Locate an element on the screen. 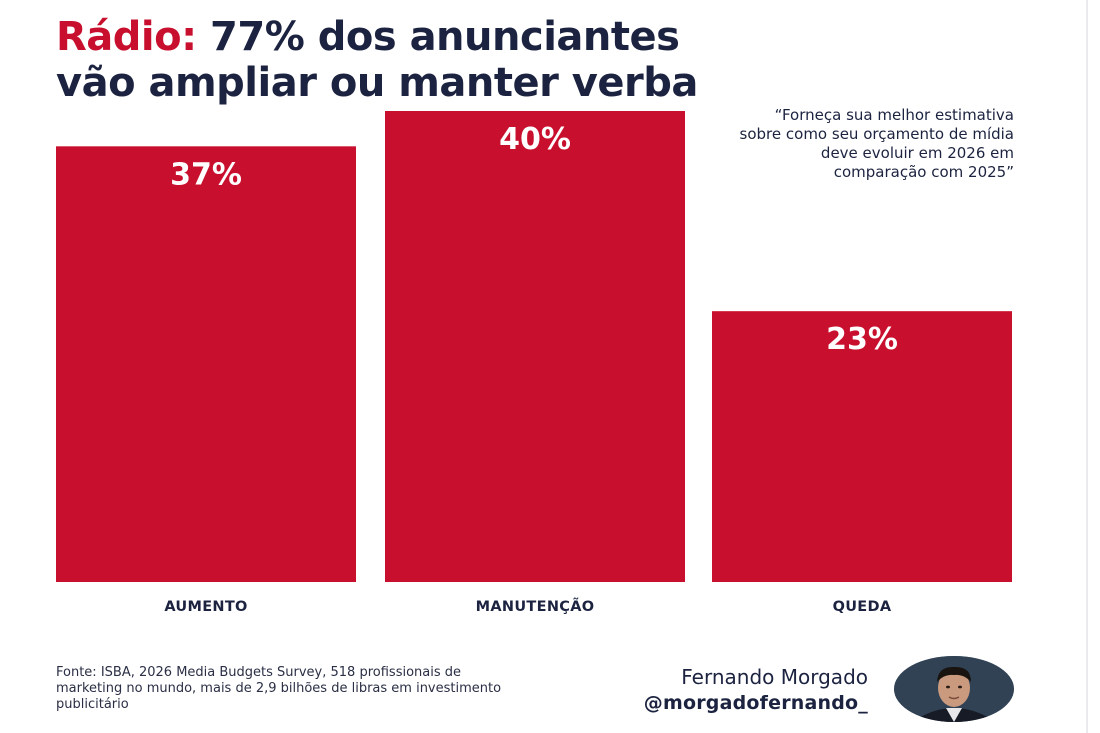 The width and height of the screenshot is (1100, 733). bar-value-label: 23% is located at coordinates (862, 339).